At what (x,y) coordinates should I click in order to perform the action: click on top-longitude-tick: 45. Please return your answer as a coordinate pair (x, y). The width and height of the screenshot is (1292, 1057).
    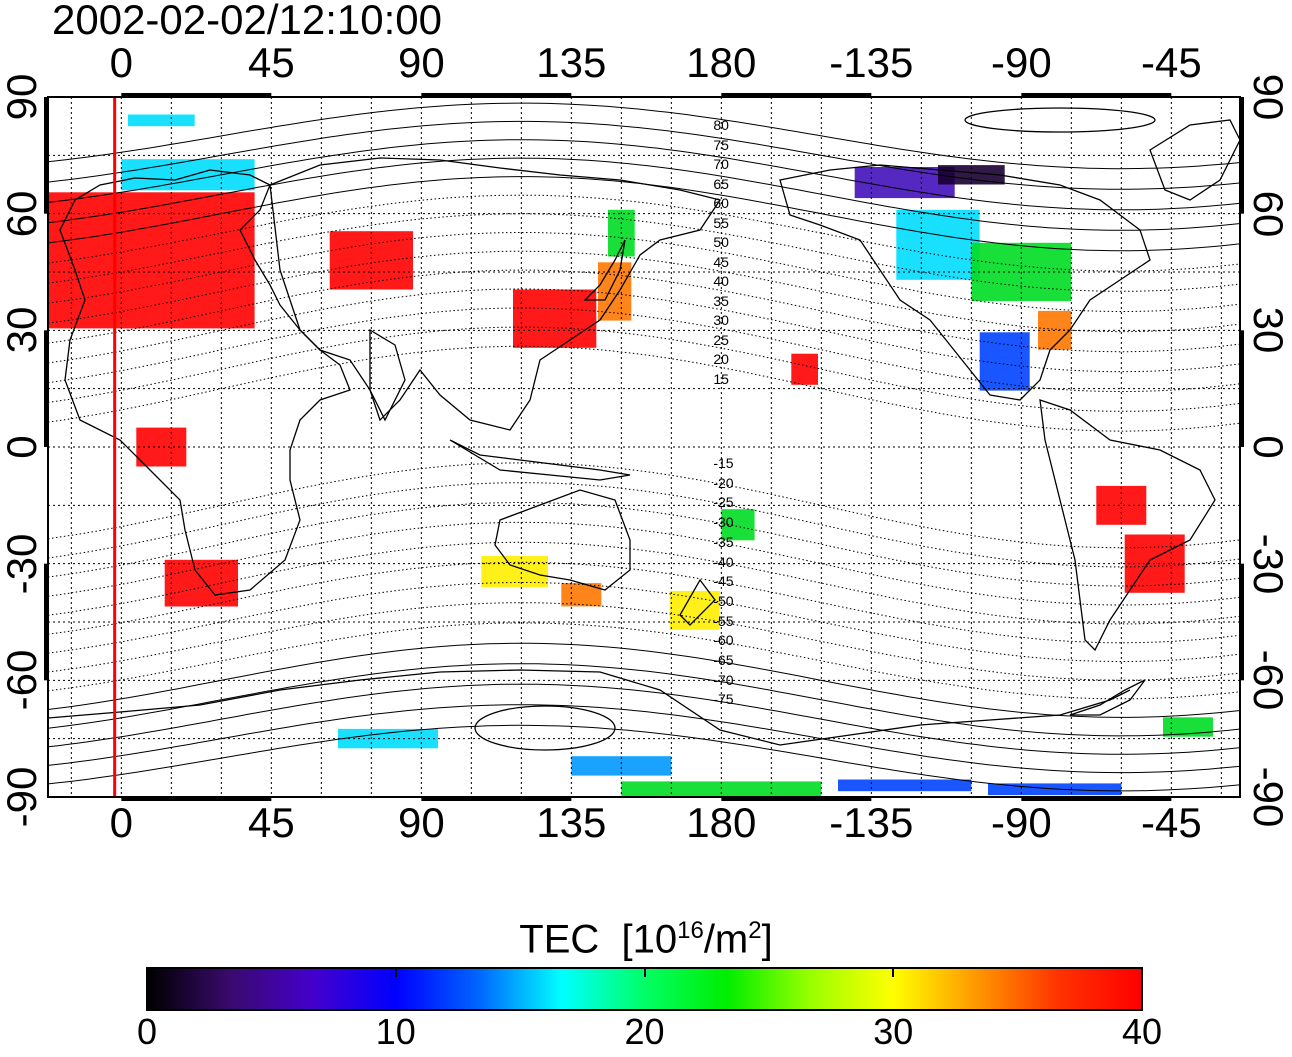
    Looking at the image, I should click on (271, 62).